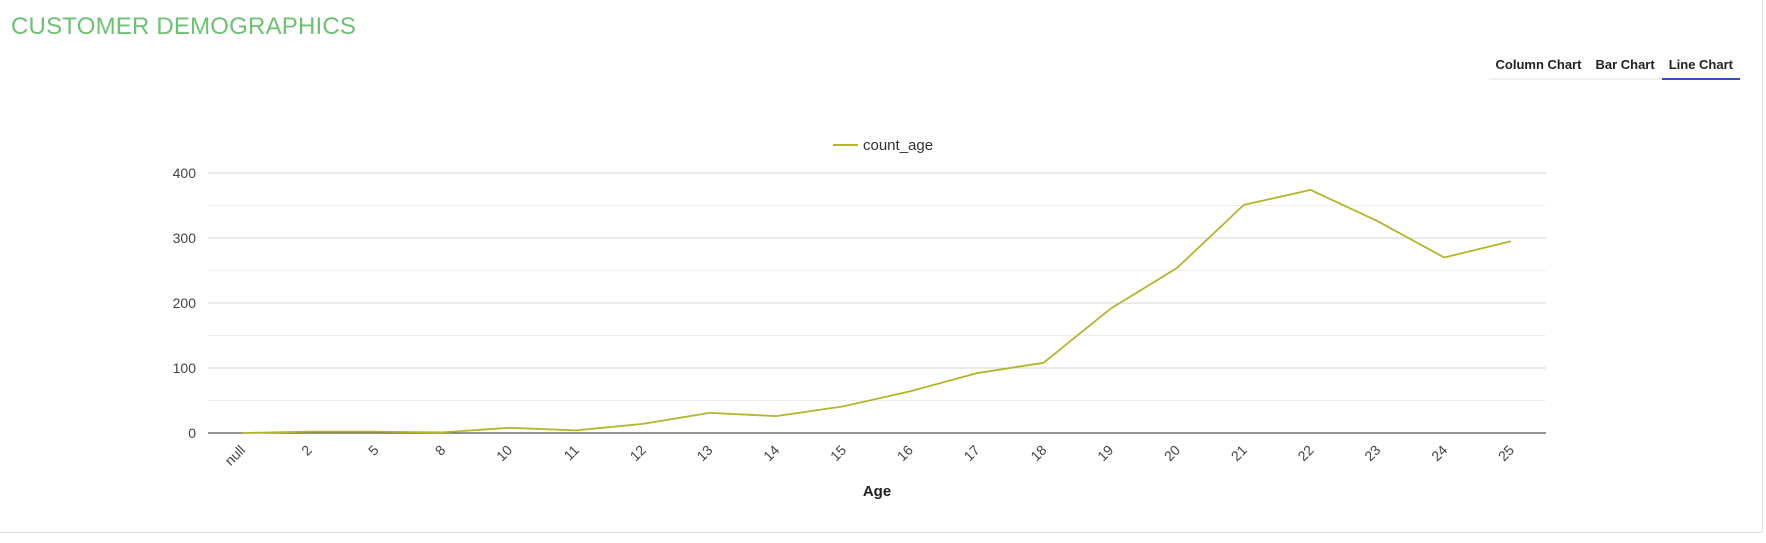 The image size is (1766, 543). What do you see at coordinates (306, 450) in the screenshot?
I see `x-tick-label: 2` at bounding box center [306, 450].